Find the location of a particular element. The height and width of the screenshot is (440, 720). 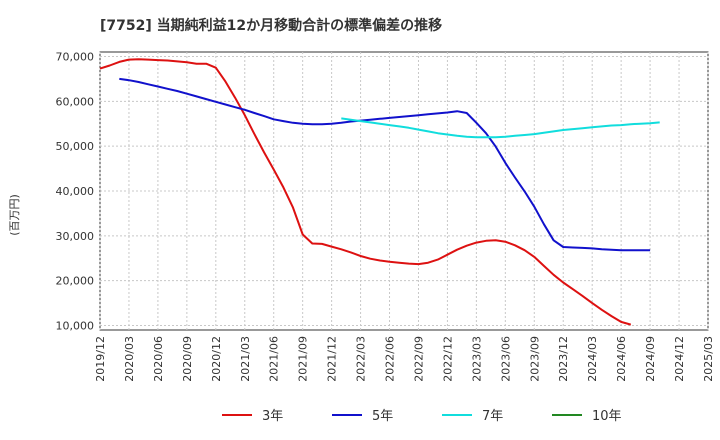

x-tick-label: 2024/06 is located at coordinates (621, 359).